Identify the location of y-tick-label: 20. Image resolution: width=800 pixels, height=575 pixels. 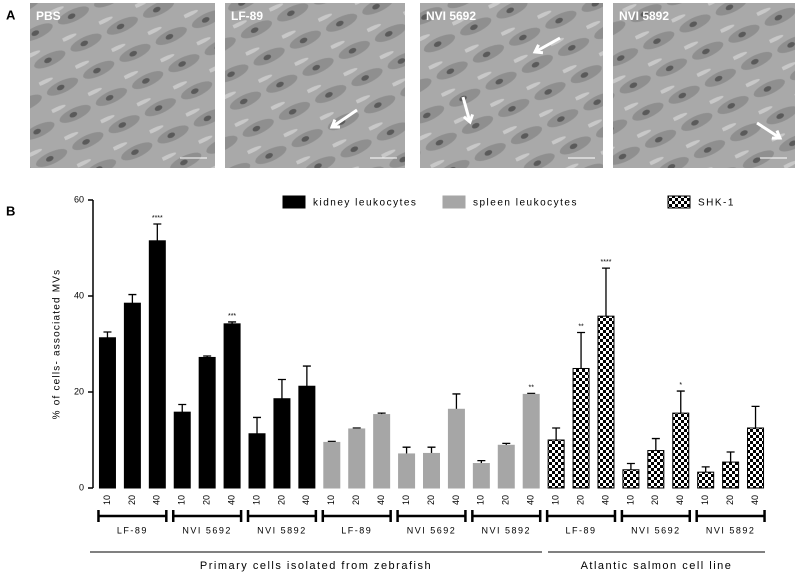
(79, 391).